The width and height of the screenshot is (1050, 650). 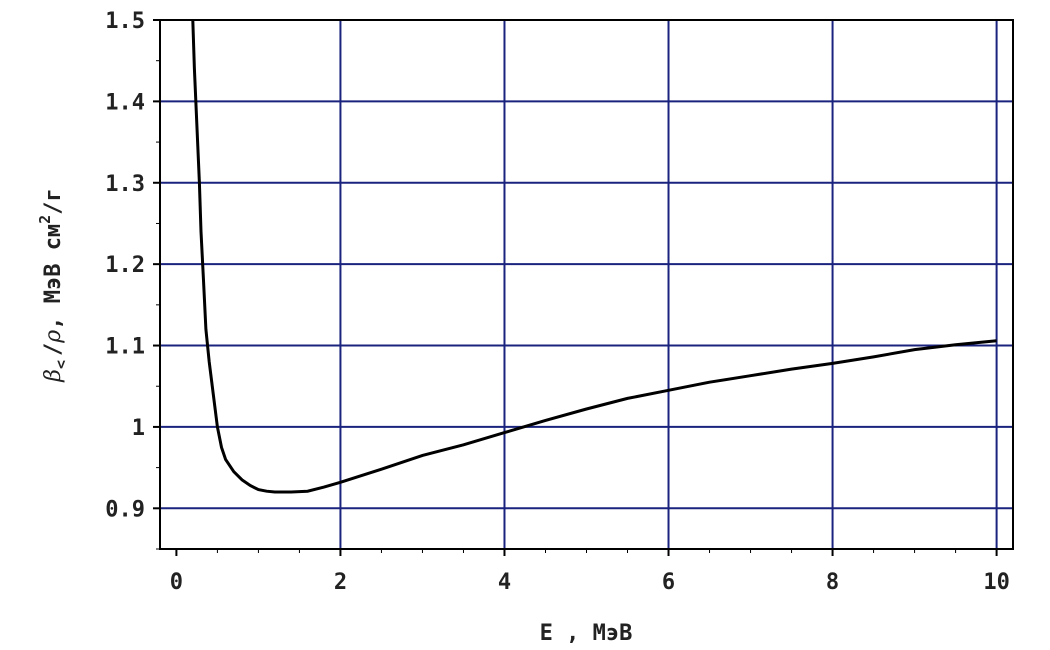 I want to click on y-tick-label: 1.3, so click(x=125, y=184).